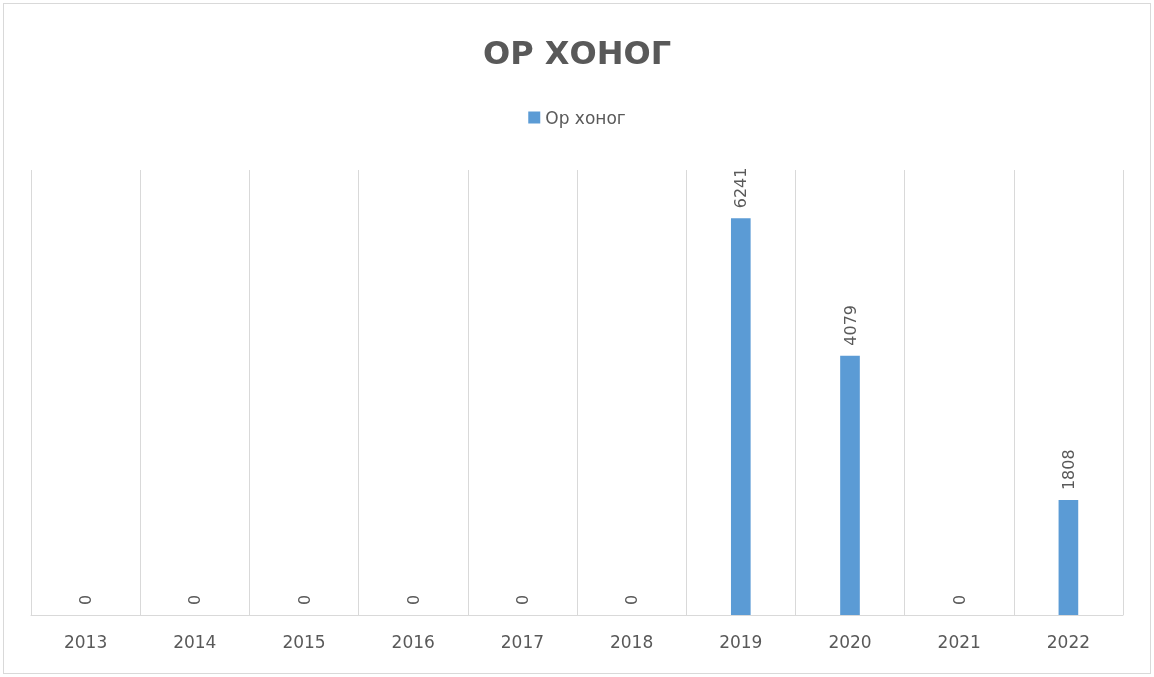  I want to click on x-tick-label: 2014, so click(195, 641).